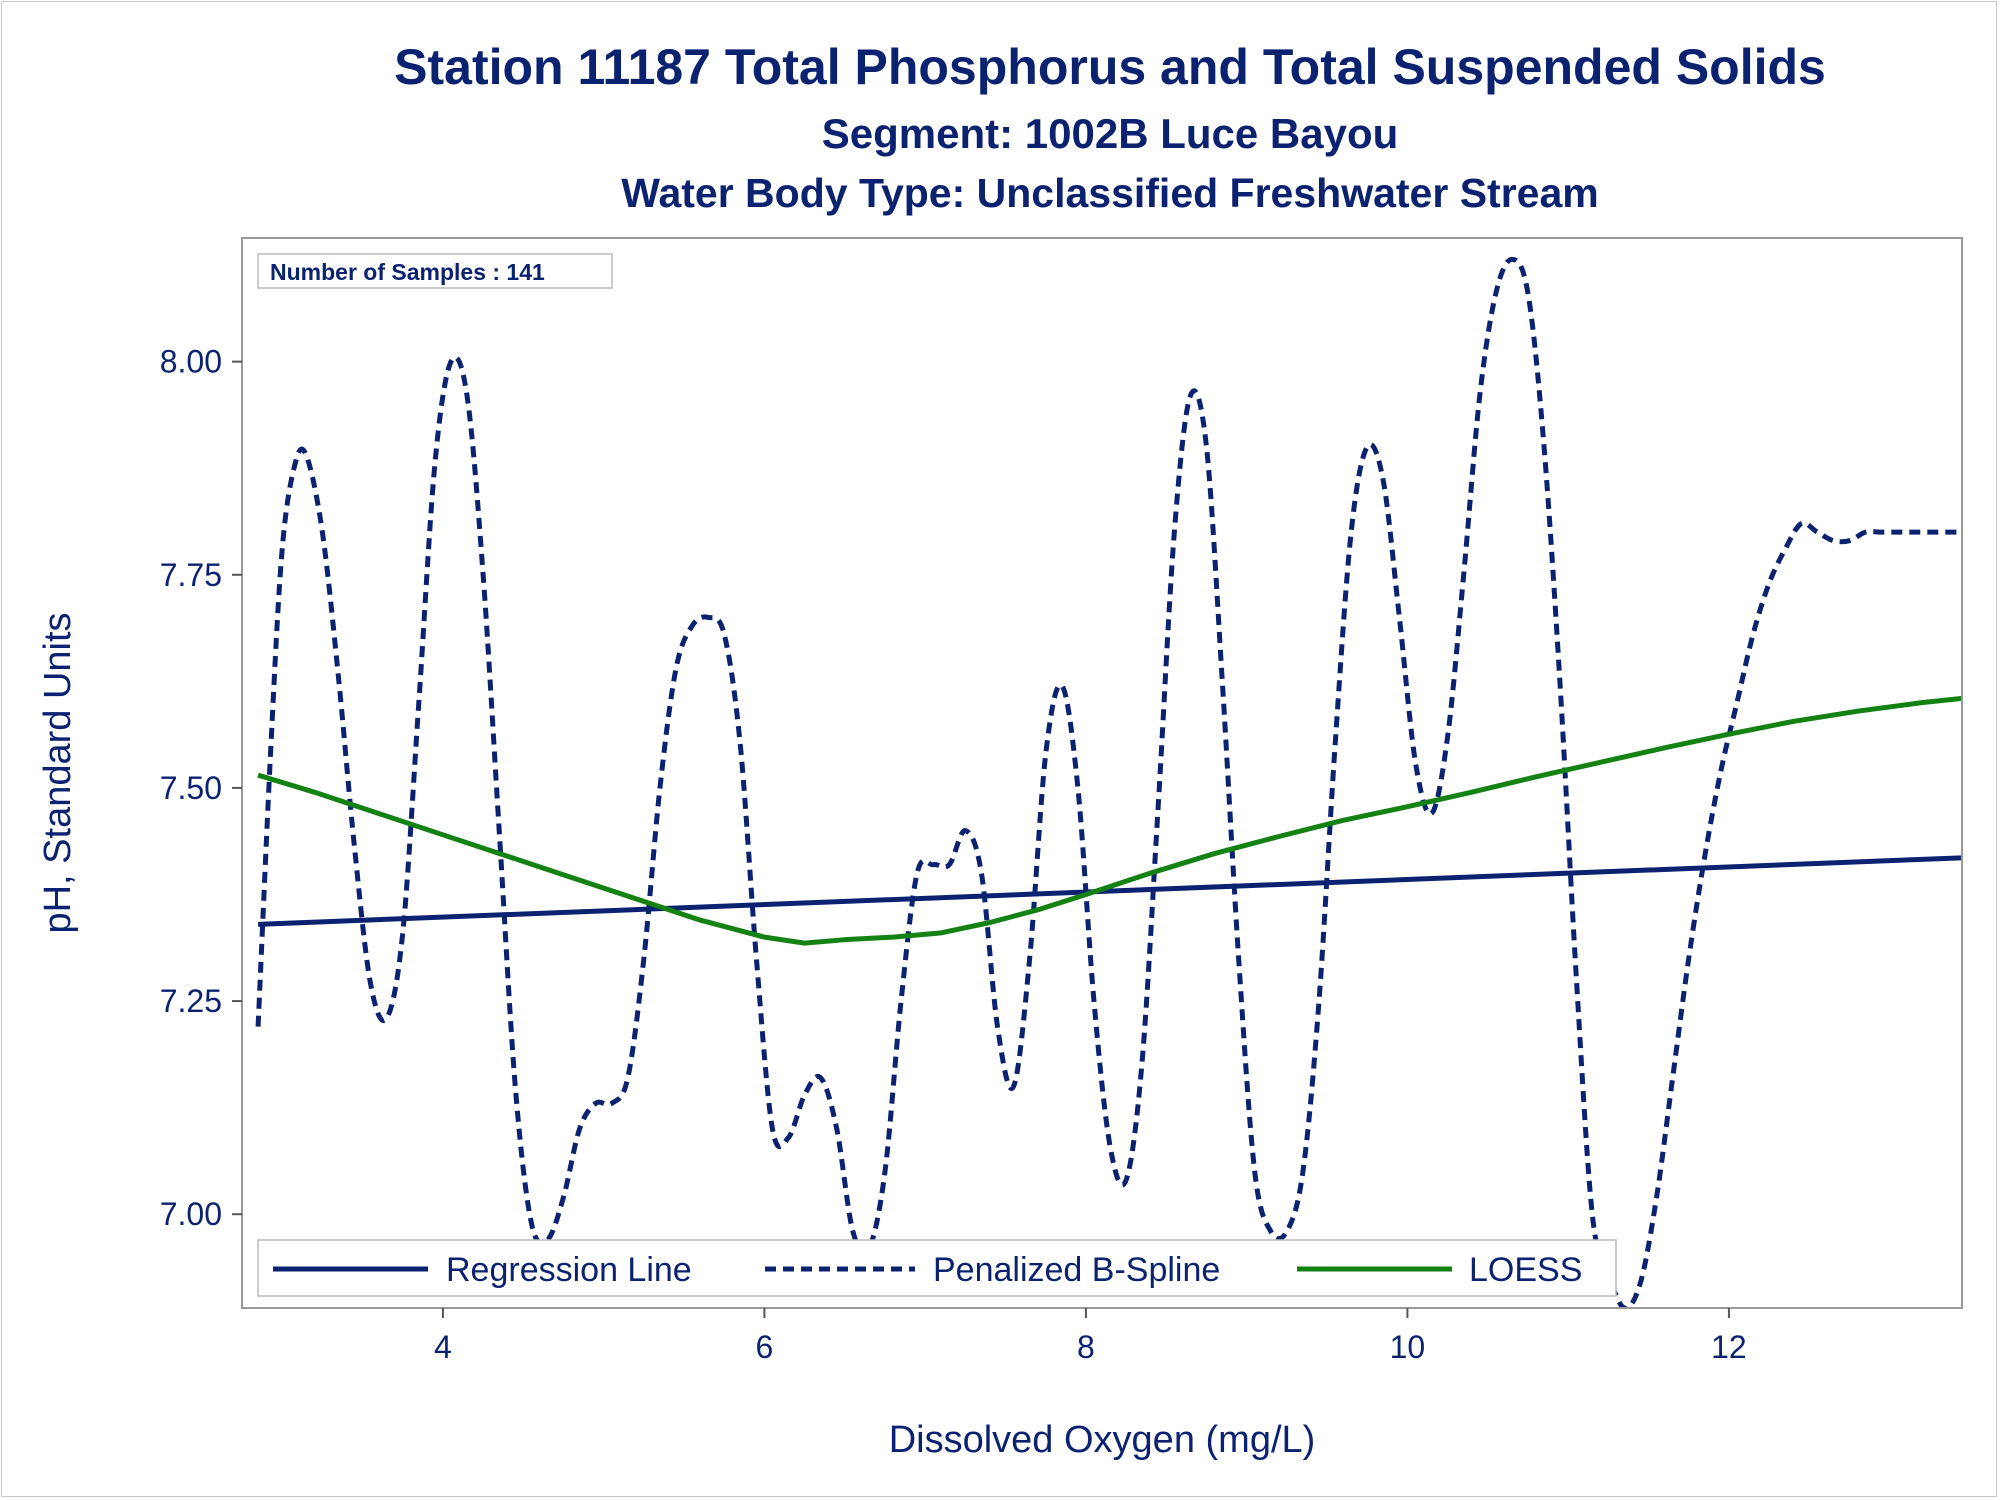 Image resolution: width=2000 pixels, height=1500 pixels. What do you see at coordinates (443, 1347) in the screenshot?
I see `x-tick-label: 4` at bounding box center [443, 1347].